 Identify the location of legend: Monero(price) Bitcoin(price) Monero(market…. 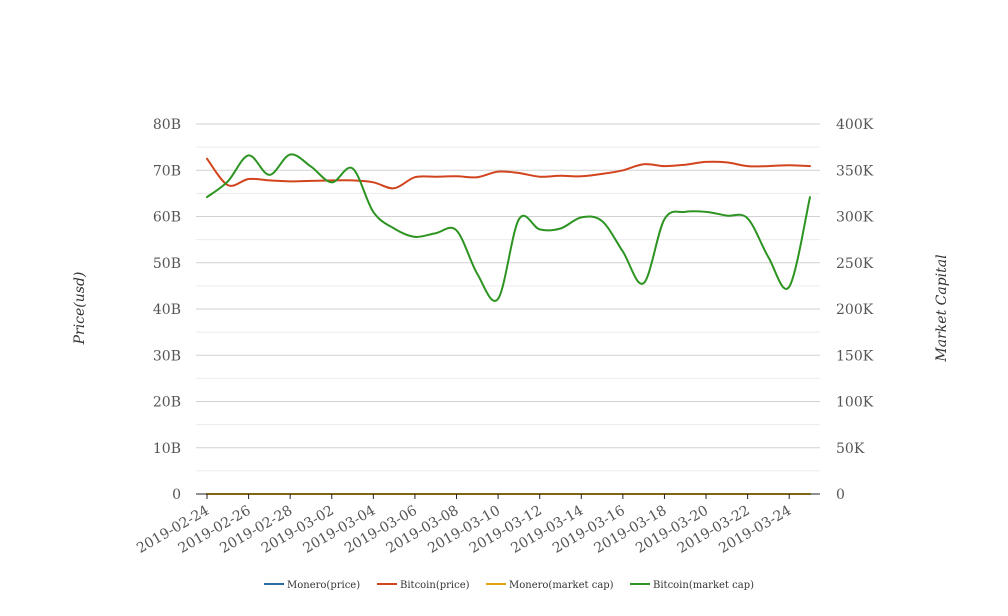
(509, 585).